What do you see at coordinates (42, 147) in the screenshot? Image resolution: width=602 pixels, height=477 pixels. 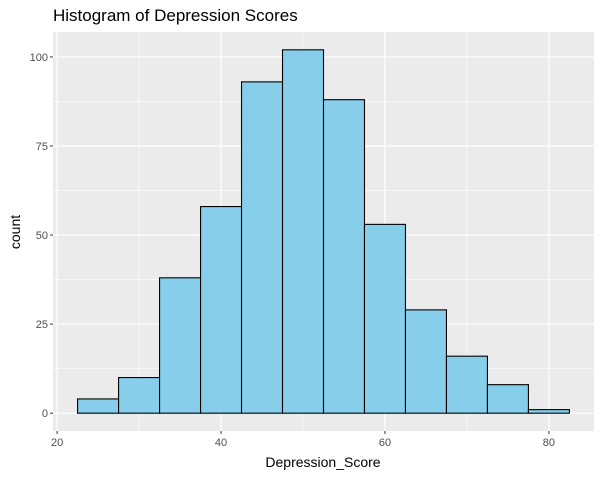 I see `svg-text: 75` at bounding box center [42, 147].